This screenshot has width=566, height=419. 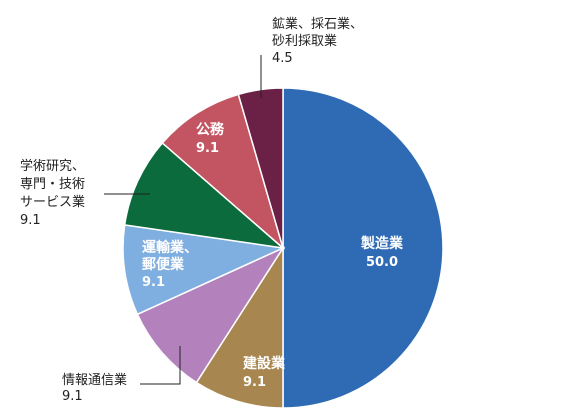 What do you see at coordinates (52, 202) in the screenshot?
I see `slice-category-label: サービス業` at bounding box center [52, 202].